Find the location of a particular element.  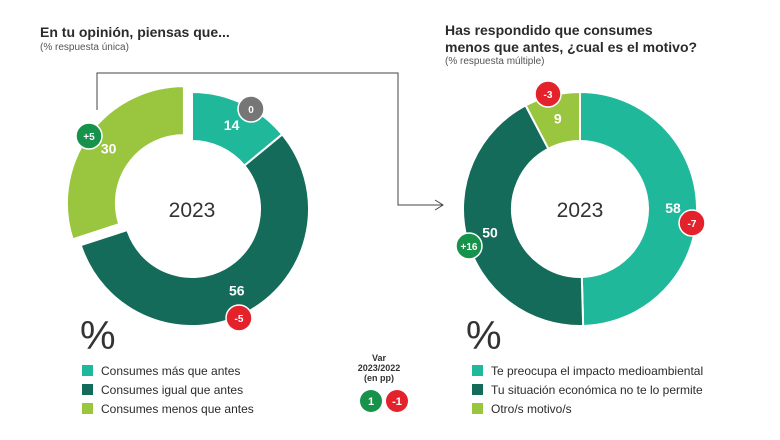

variation-badge-label: +5 is located at coordinates (89, 137).